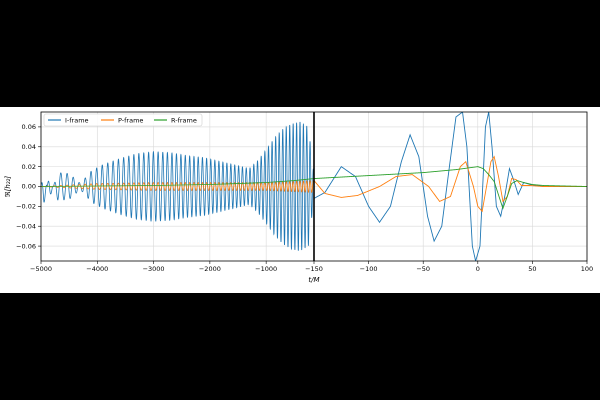 The width and height of the screenshot is (600, 400). I want to click on x-axis-label: t/M, so click(313, 280).